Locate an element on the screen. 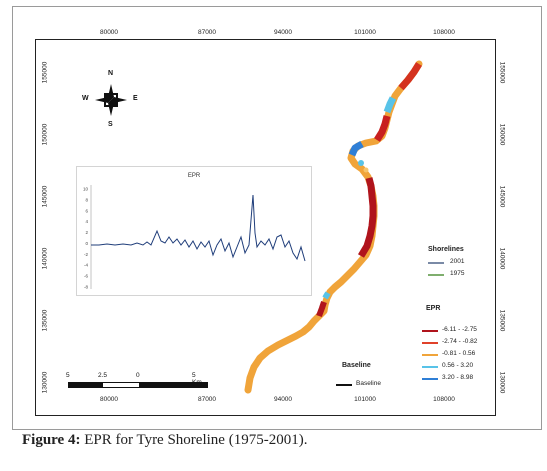 This screenshot has height=471, width=547. scale-label-0: 5 is located at coordinates (68, 375).